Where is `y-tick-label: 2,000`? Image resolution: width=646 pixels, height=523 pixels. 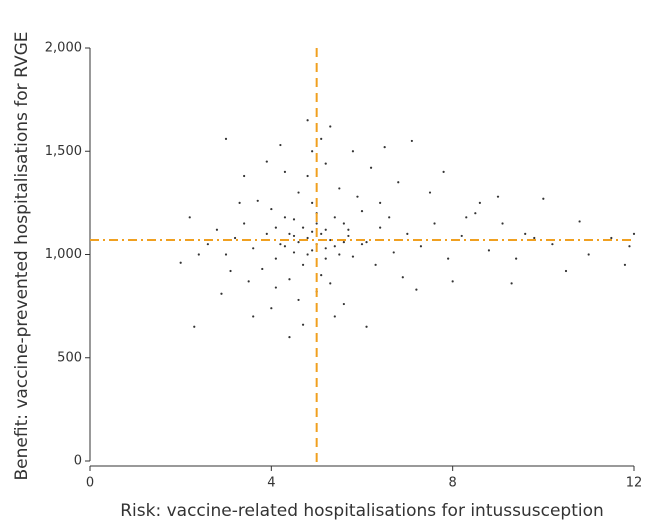
y-tick-label: 2,000 is located at coordinates (63, 48).